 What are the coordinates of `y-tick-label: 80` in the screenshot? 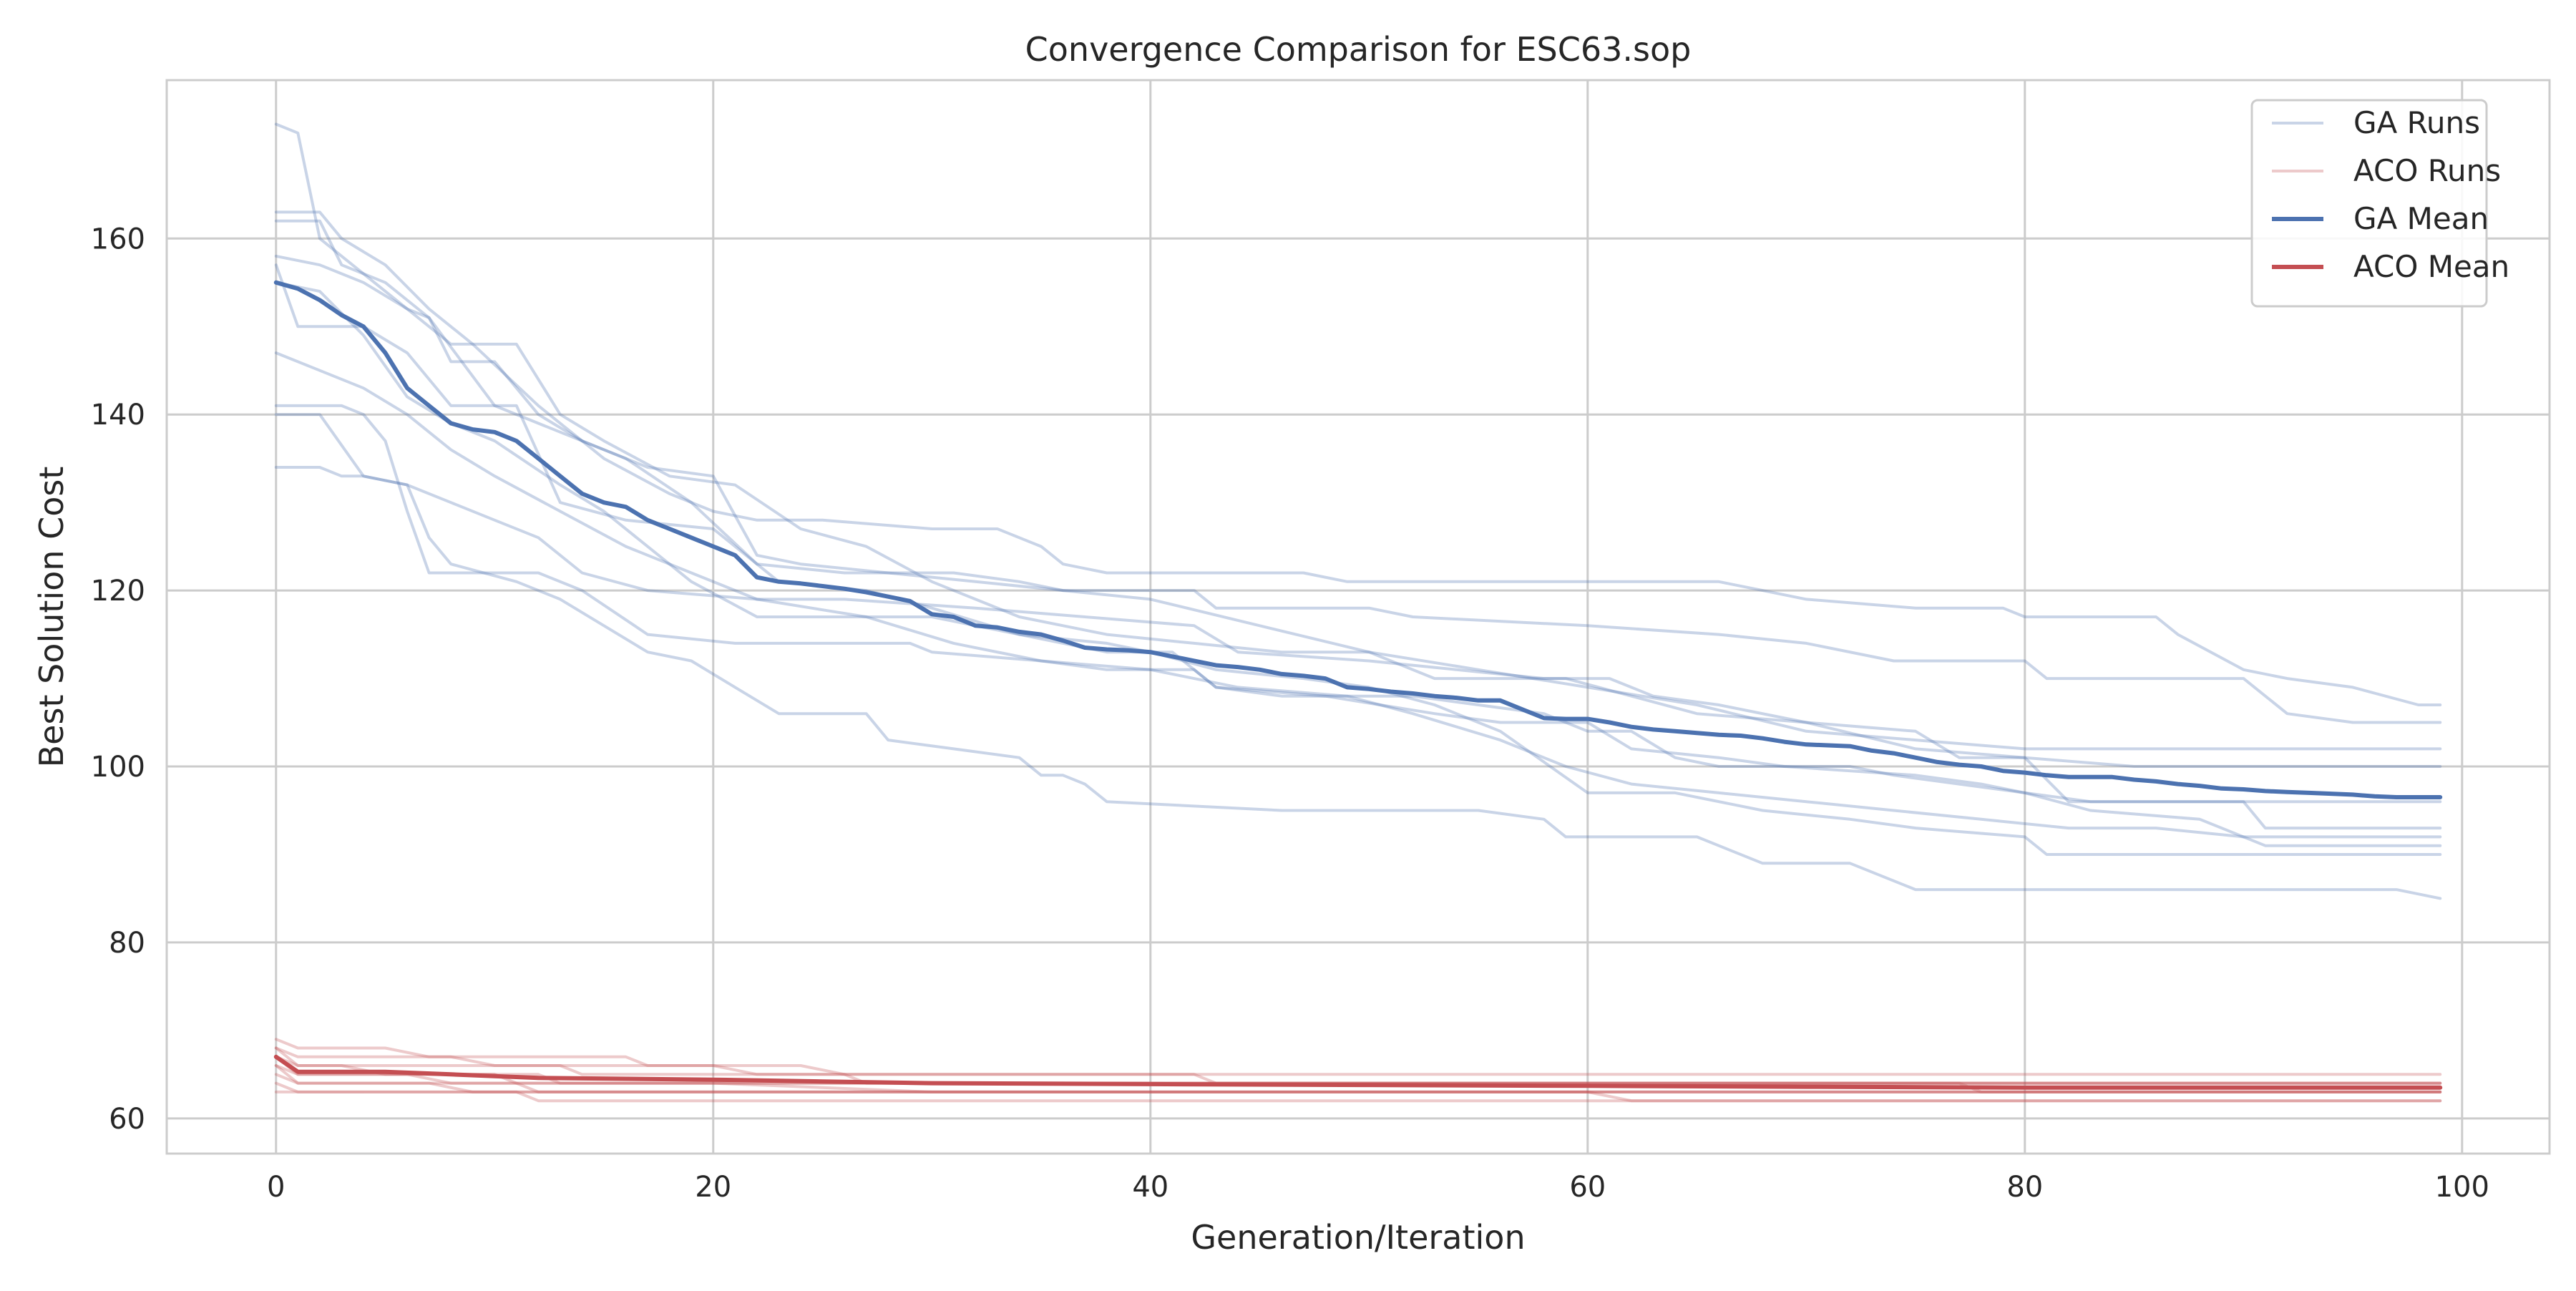 It's located at (127, 943).